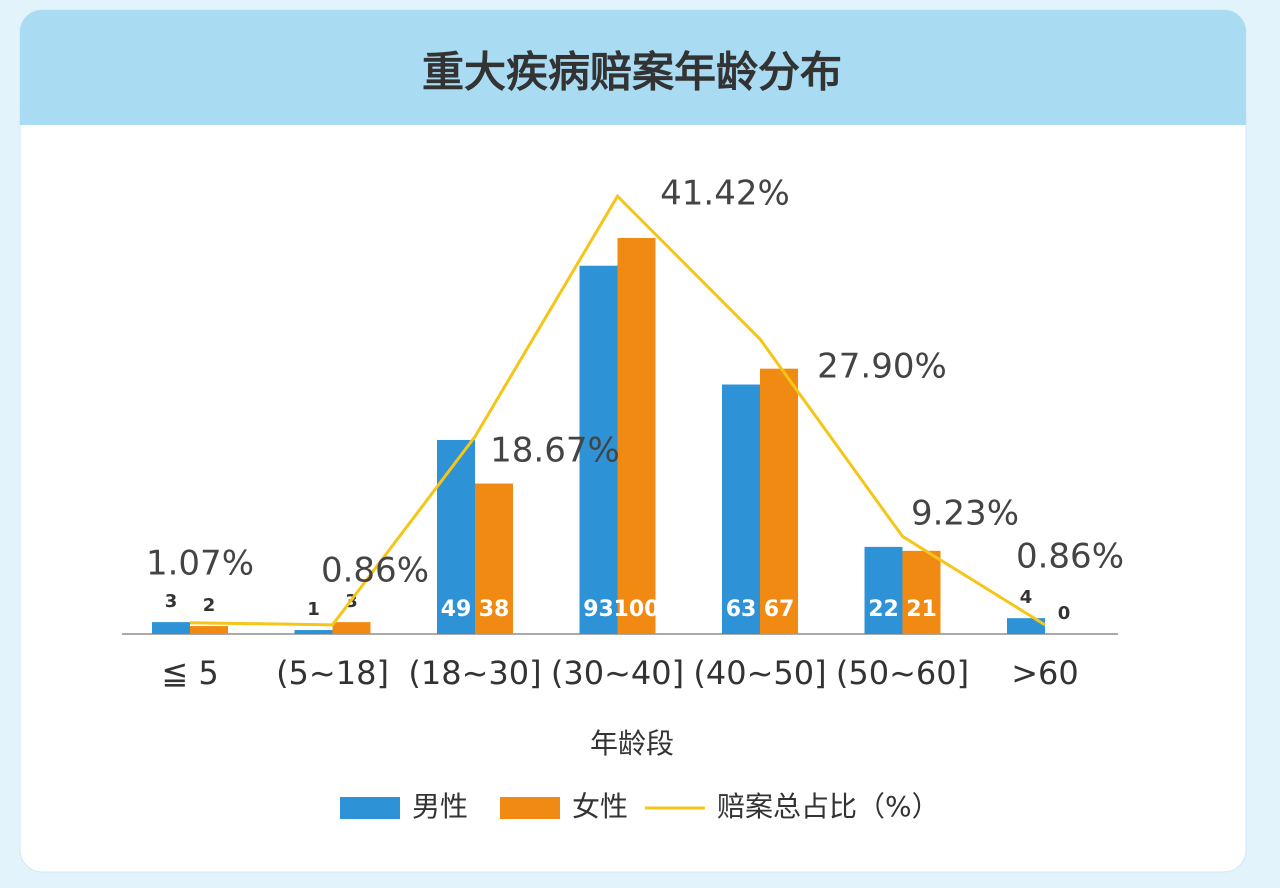 The image size is (1280, 888). Describe the element at coordinates (189, 673) in the screenshot. I see `x-tick-label: ≦ 5` at that location.